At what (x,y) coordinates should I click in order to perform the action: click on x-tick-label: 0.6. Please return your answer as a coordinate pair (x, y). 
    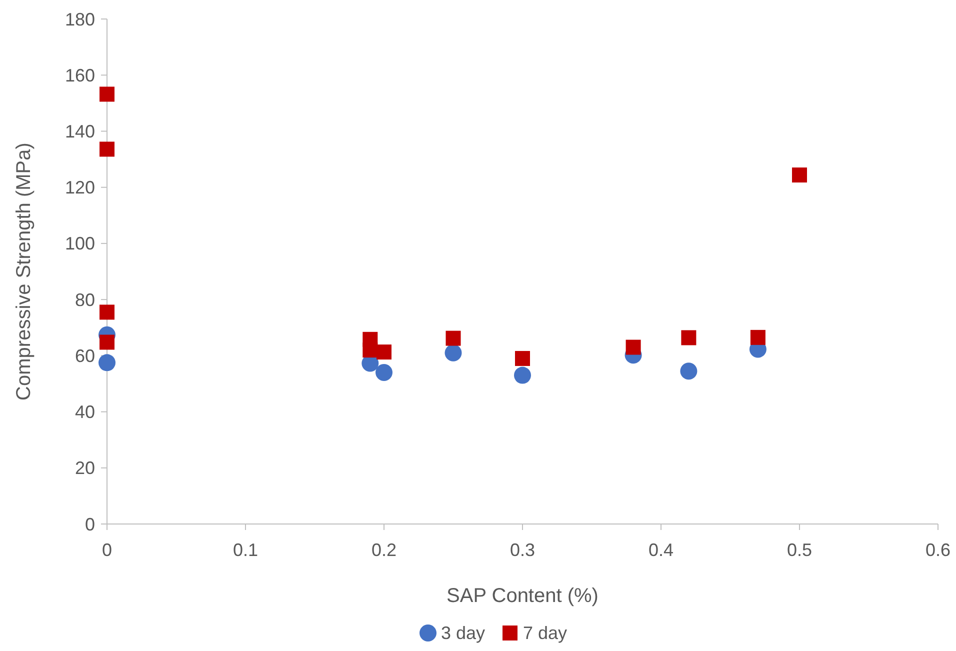
    Looking at the image, I should click on (938, 550).